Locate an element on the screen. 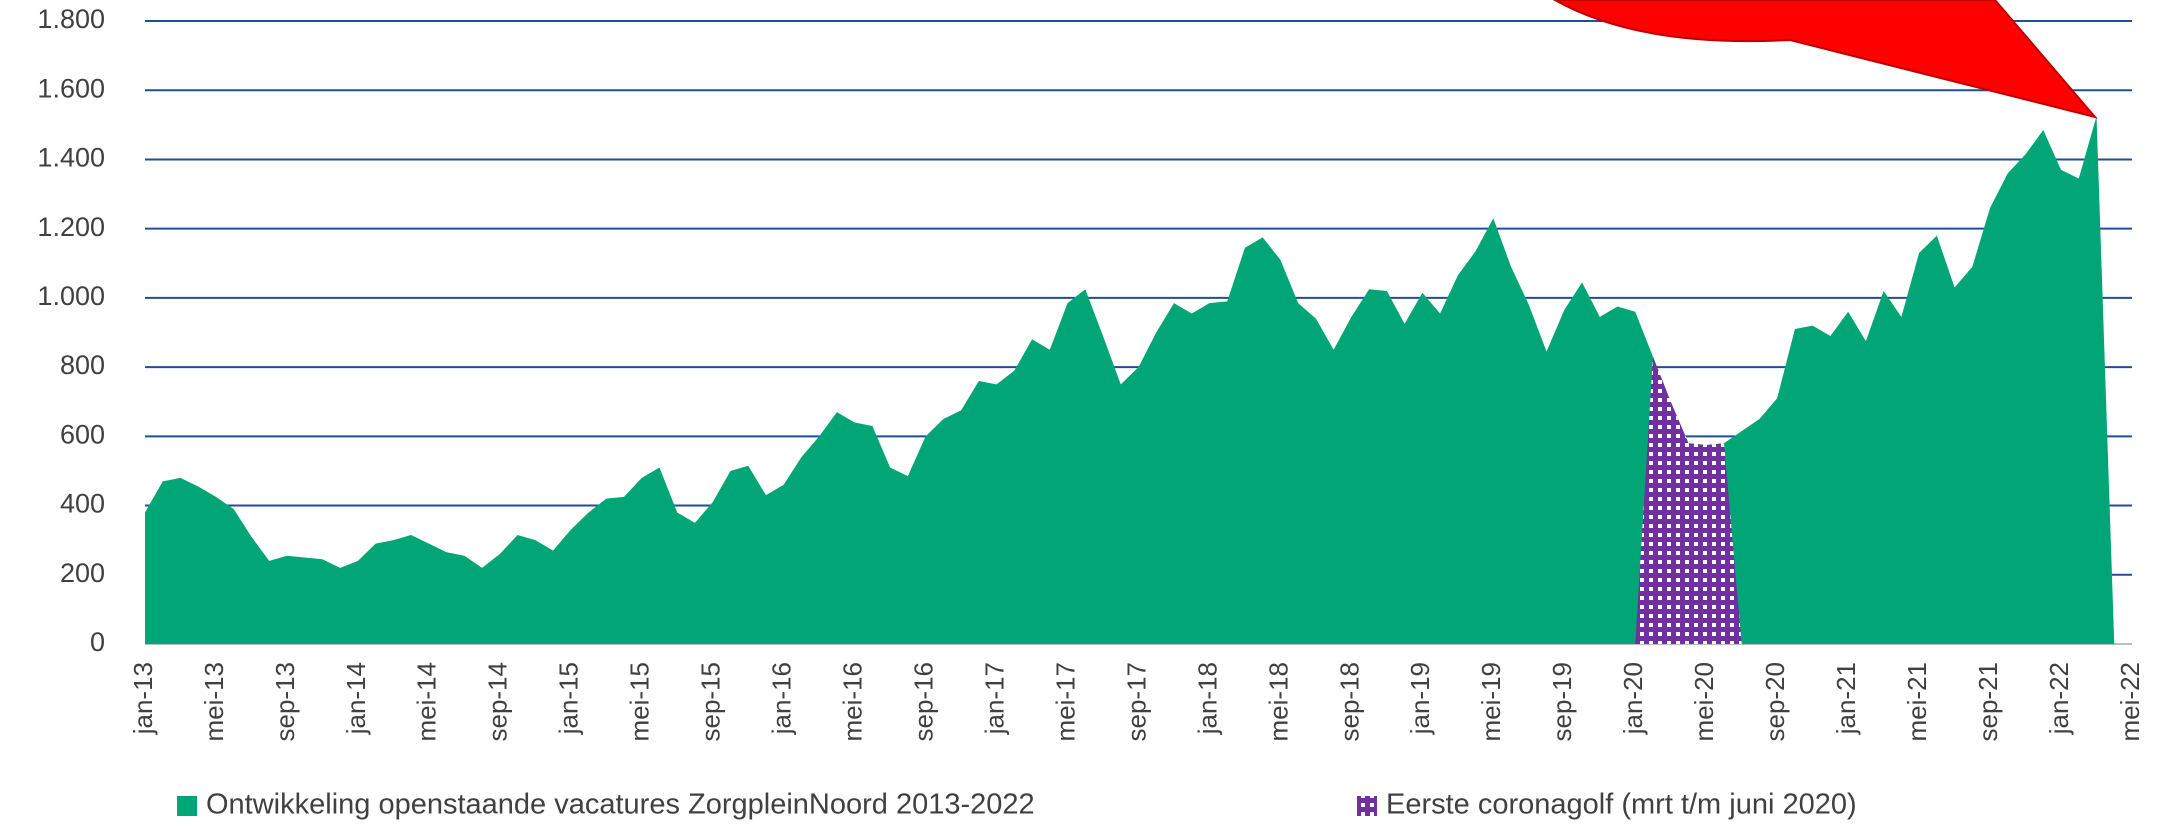 The width and height of the screenshot is (2164, 827). y-tick-label: 1.600 is located at coordinates (71, 88).